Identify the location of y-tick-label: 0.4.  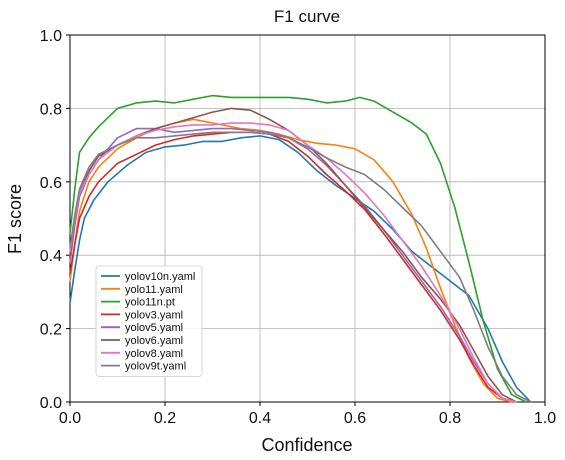
(51, 256).